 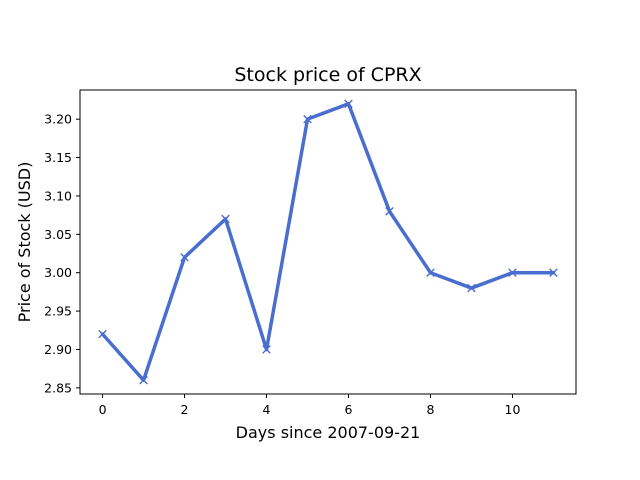 I want to click on y-tick-label: 3.00, so click(x=58, y=272).